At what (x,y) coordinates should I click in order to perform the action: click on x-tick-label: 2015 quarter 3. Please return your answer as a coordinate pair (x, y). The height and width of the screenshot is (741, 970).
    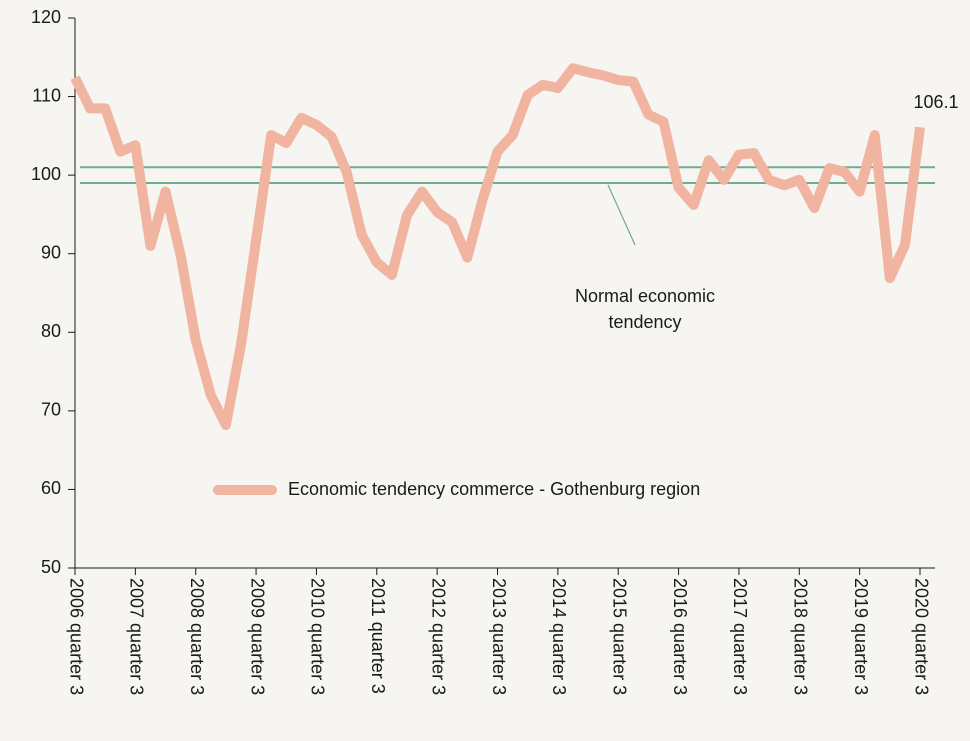
    Looking at the image, I should click on (619, 636).